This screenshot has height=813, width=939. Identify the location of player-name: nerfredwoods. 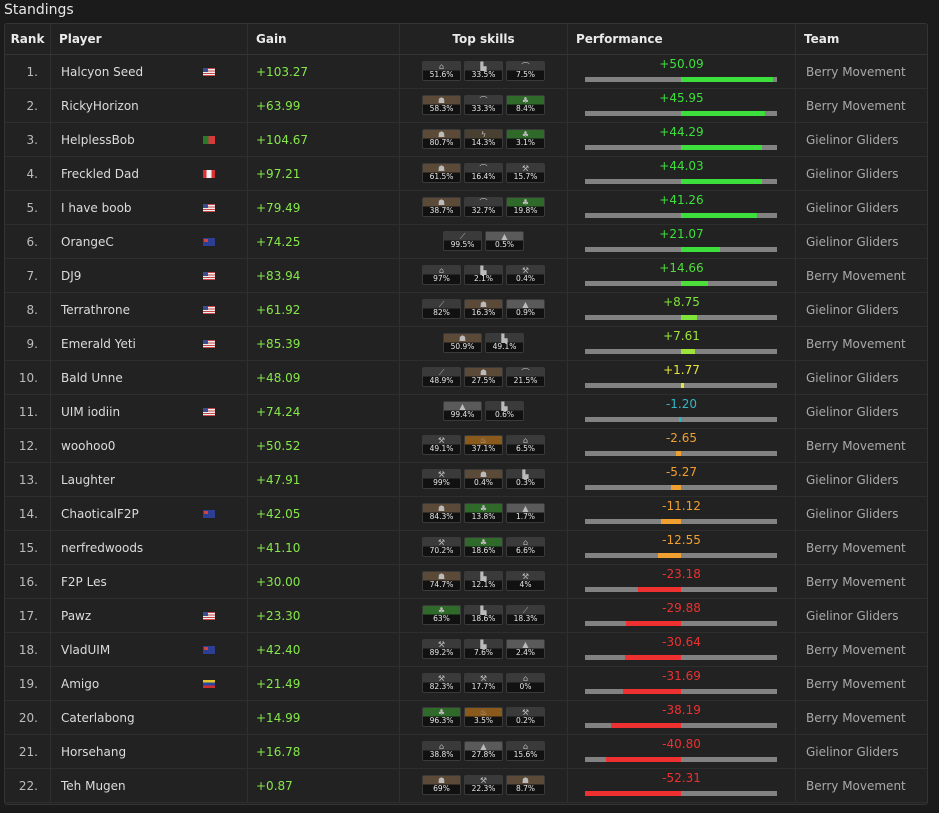
(102, 548).